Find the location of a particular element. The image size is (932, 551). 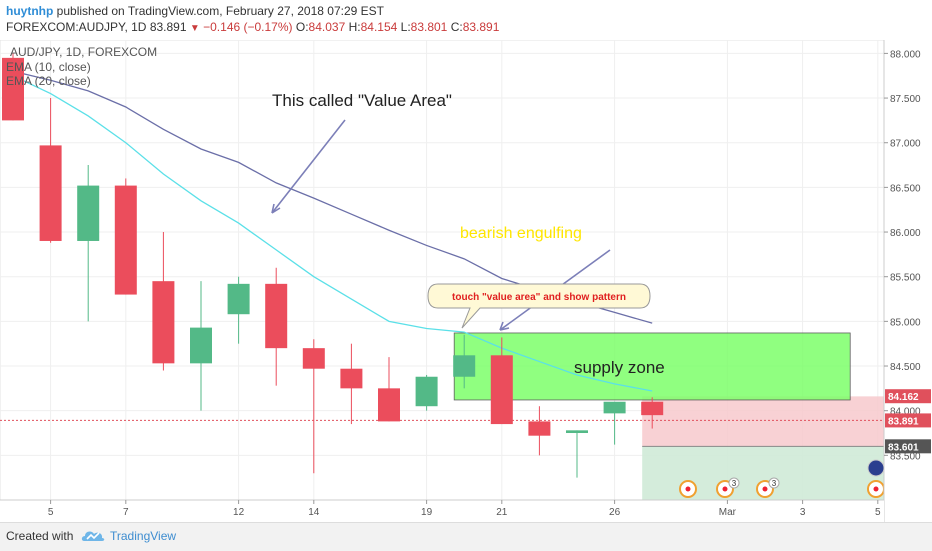

high-label: H: is located at coordinates (354, 27).